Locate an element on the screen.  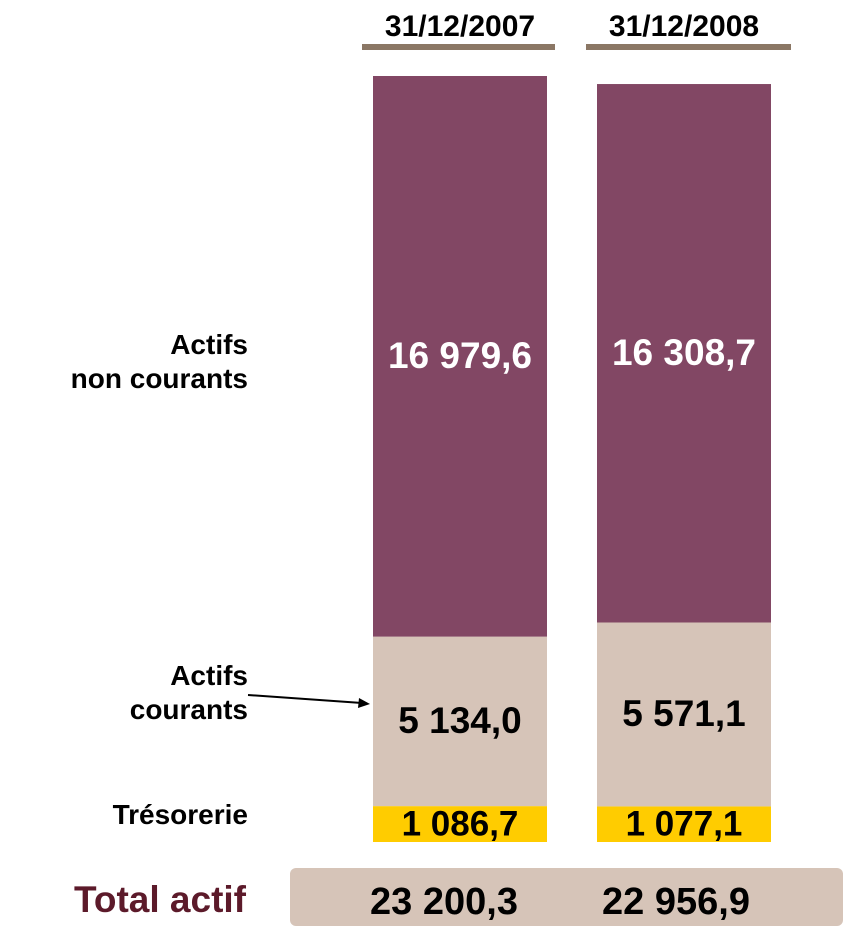
total-value: 22 956,9 is located at coordinates (676, 902).